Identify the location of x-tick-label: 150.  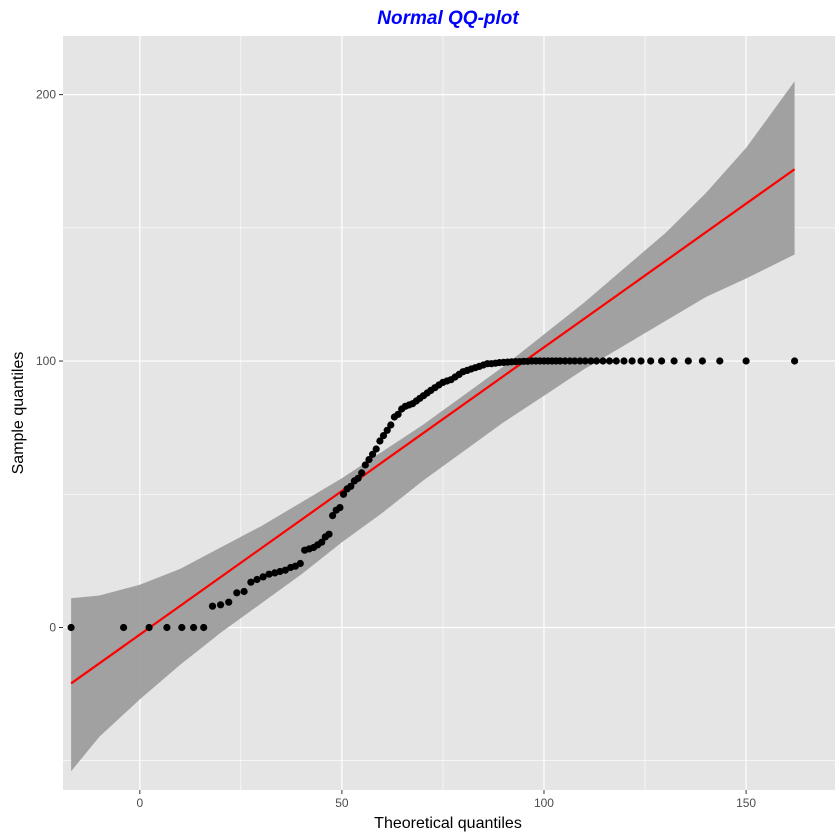
(746, 803).